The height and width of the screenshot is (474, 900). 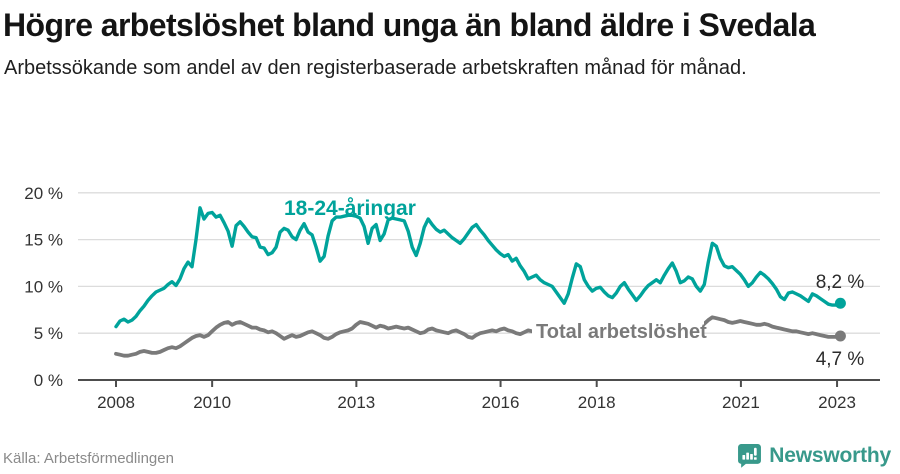 What do you see at coordinates (840, 303) in the screenshot?
I see `young-end-dot` at bounding box center [840, 303].